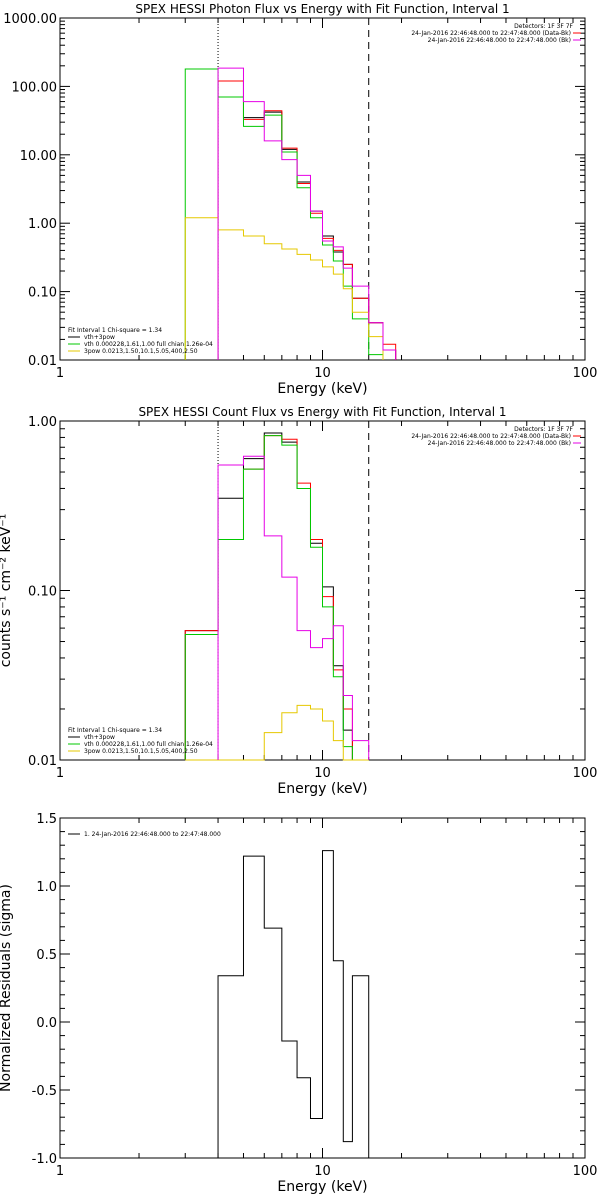 The image size is (600, 1200). Describe the element at coordinates (44, 1091) in the screenshot. I see `y-tick-label: -0.5` at that location.